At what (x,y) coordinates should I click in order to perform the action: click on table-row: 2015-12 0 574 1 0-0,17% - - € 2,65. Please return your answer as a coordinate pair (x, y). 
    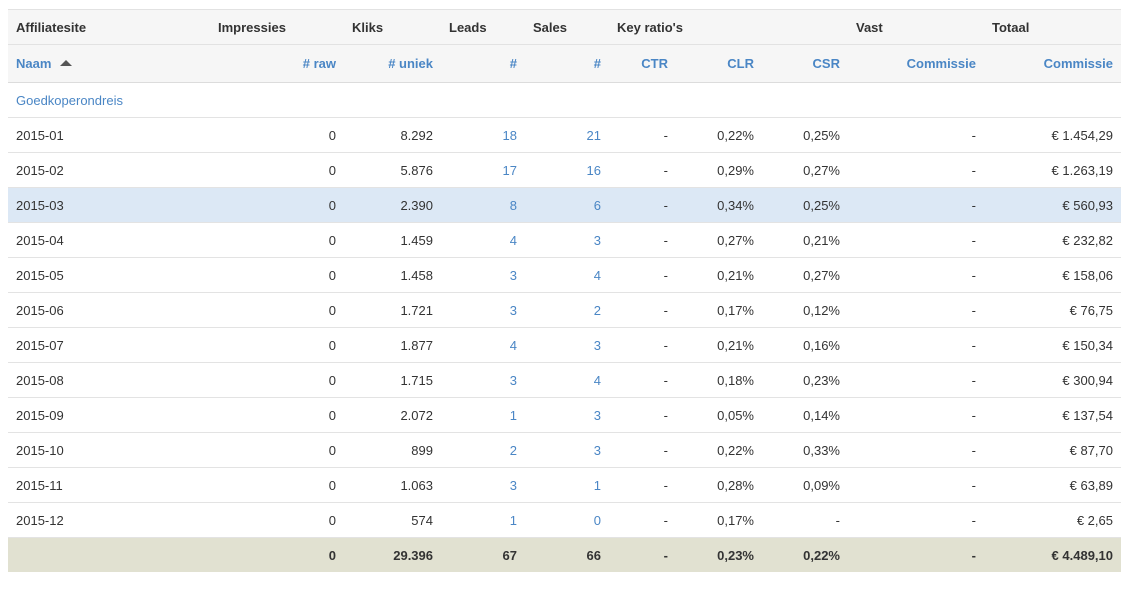
    Looking at the image, I should click on (564, 520).